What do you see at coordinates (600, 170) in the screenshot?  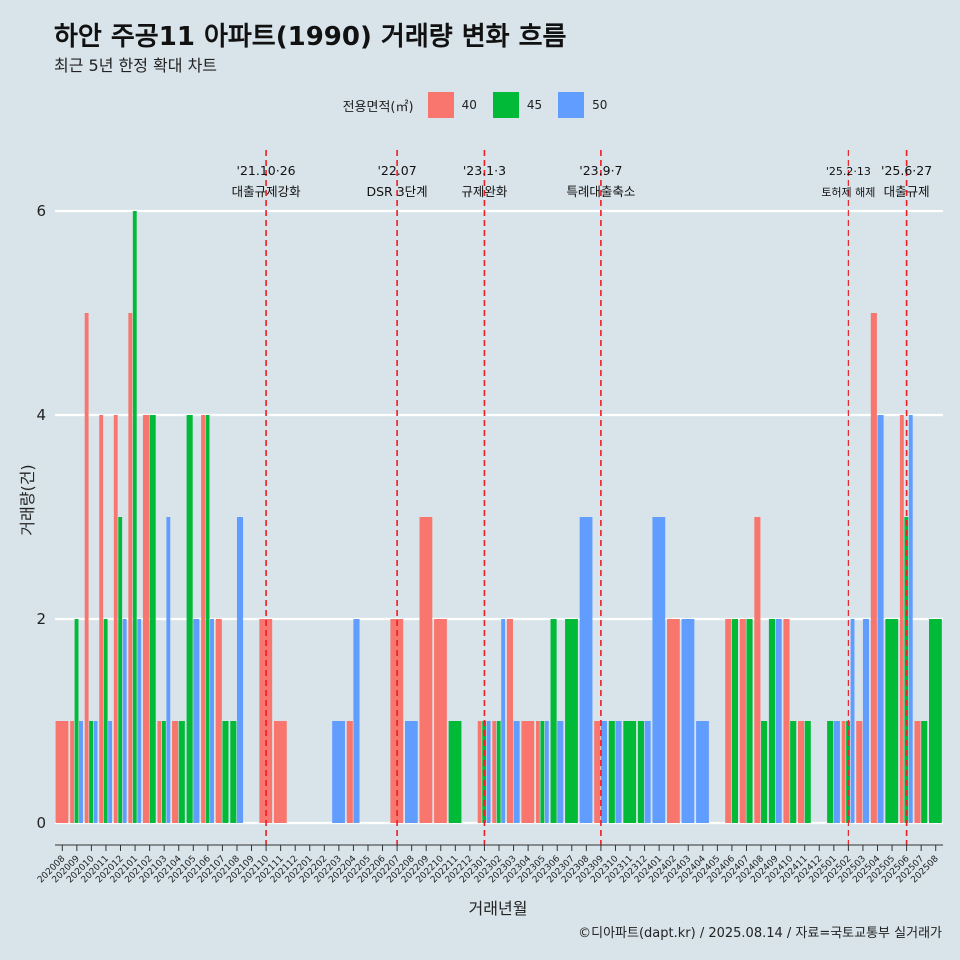 I see `event-date-202309: '23.9·7` at bounding box center [600, 170].